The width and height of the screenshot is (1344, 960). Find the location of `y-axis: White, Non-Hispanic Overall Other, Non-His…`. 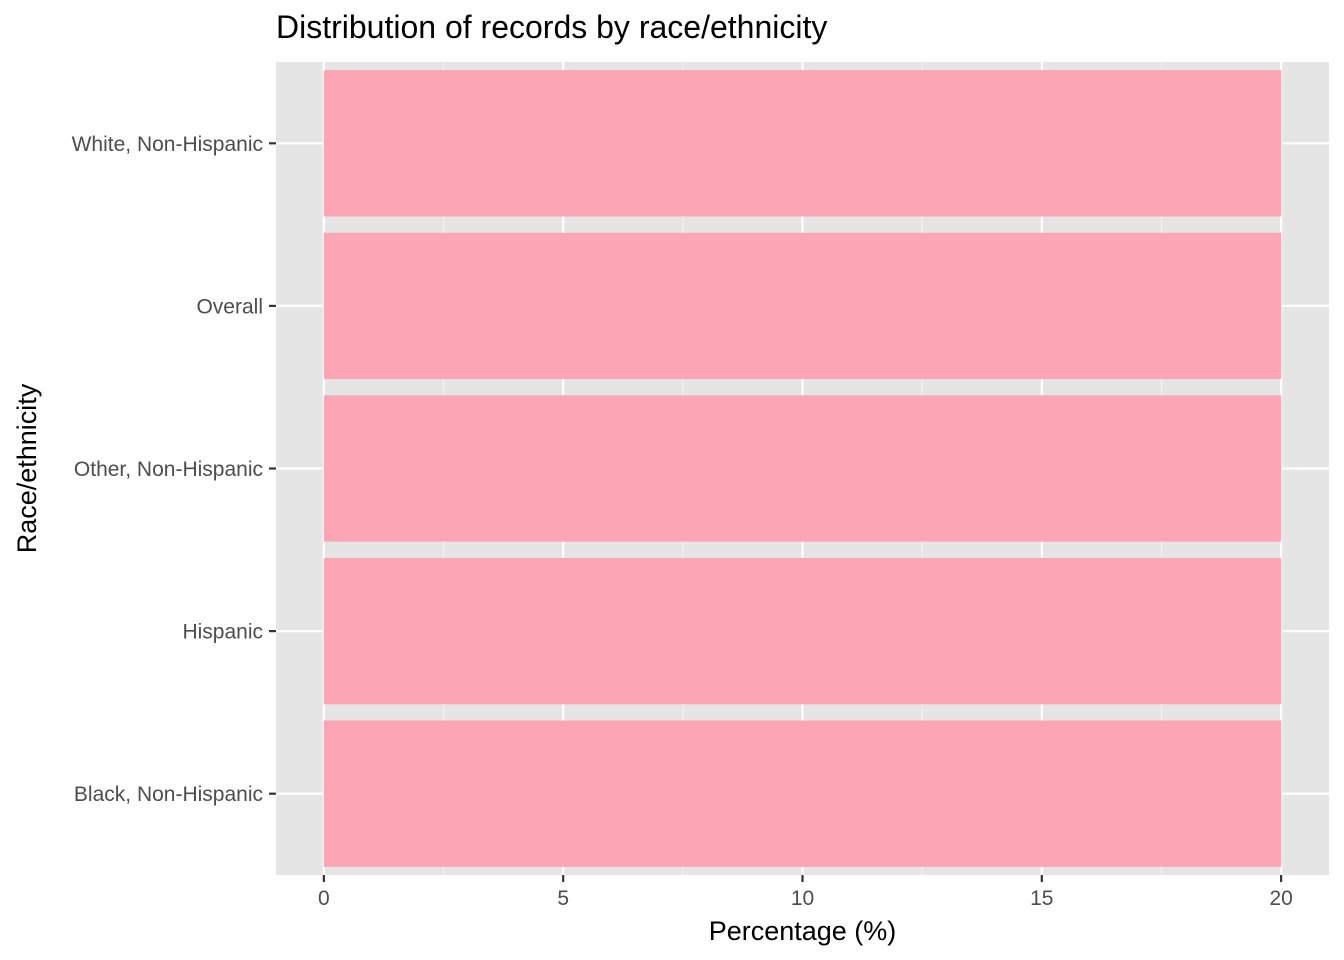

y-axis: White, Non-Hispanic Overall Other, Non-His… is located at coordinates (174, 469).